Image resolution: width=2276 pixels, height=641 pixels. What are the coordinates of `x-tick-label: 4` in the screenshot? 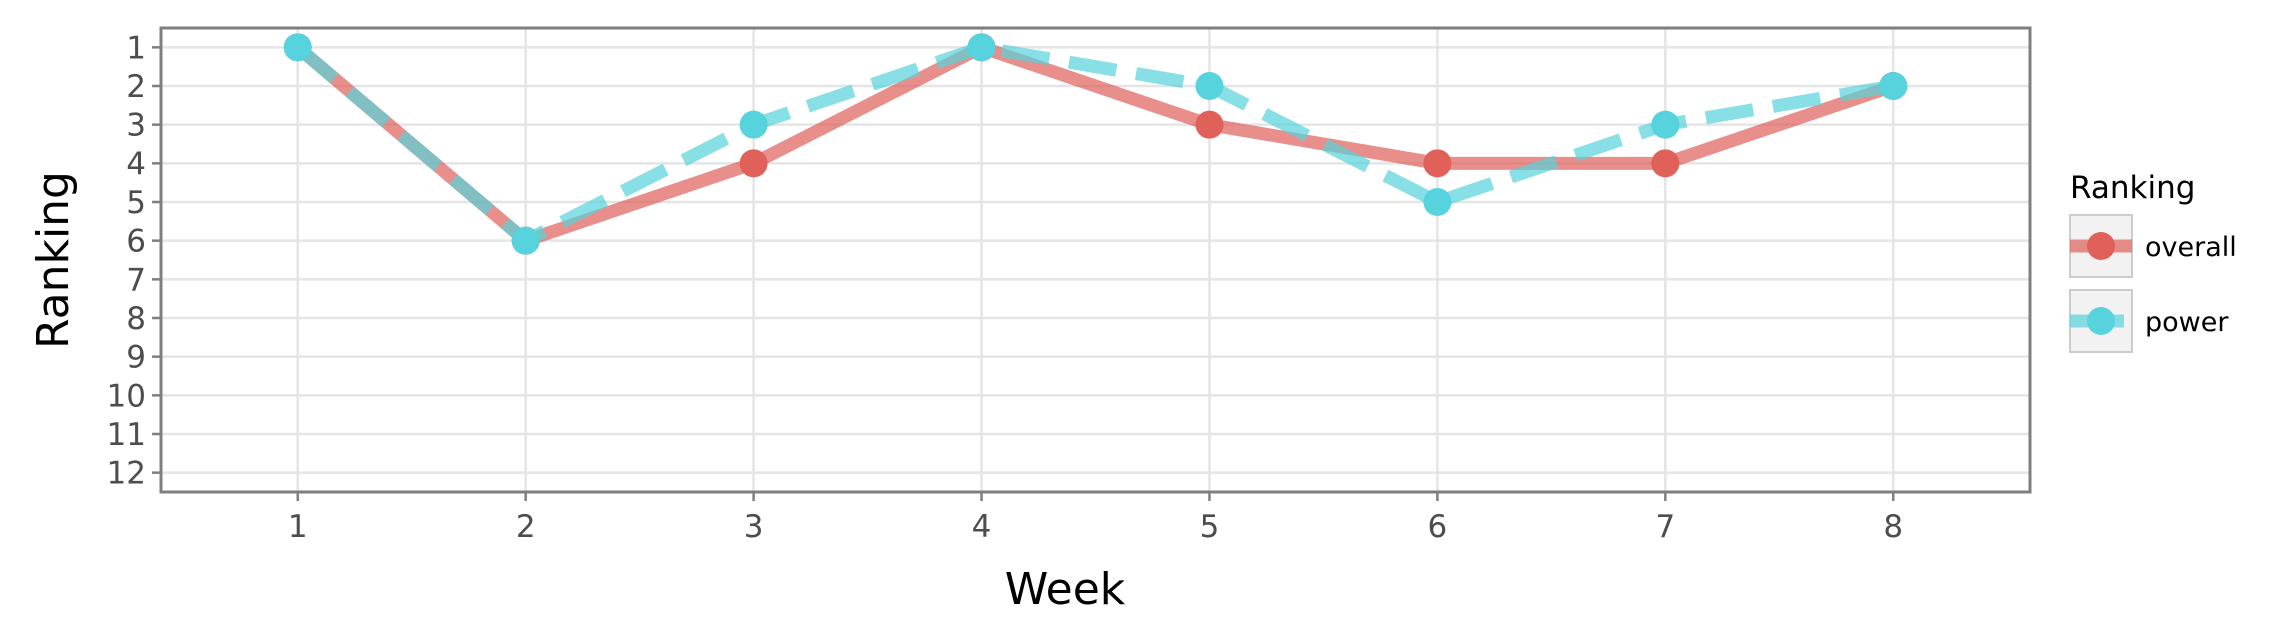 It's located at (982, 527).